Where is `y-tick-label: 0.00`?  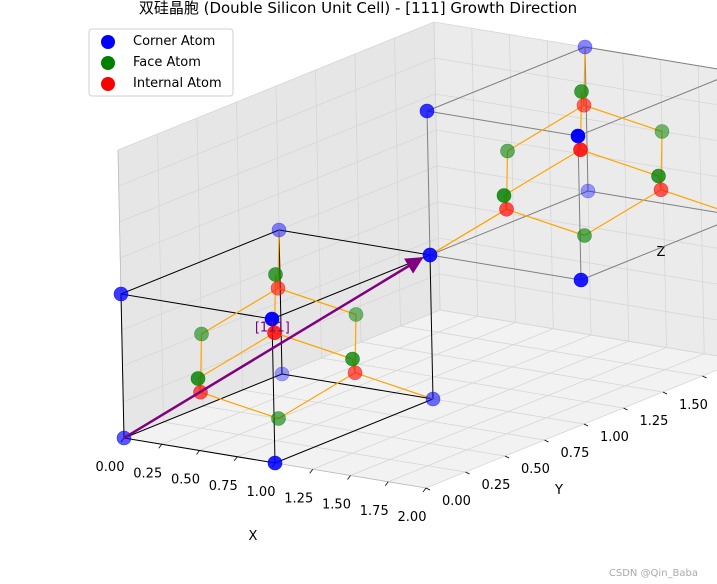
y-tick-label: 0.00 is located at coordinates (456, 501).